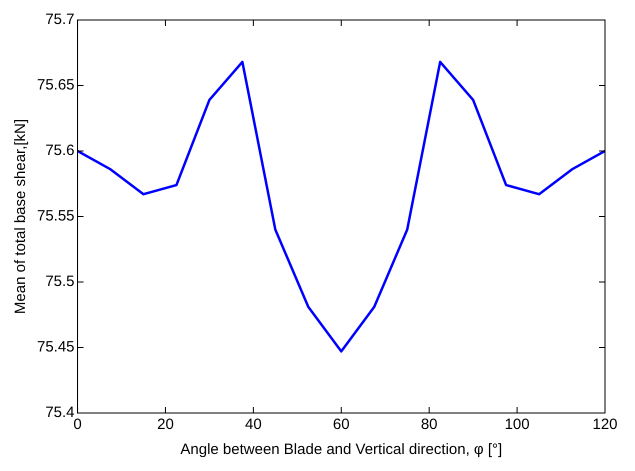 This screenshot has height=471, width=635. What do you see at coordinates (60, 413) in the screenshot?
I see `y-tick-label: 75.4` at bounding box center [60, 413].